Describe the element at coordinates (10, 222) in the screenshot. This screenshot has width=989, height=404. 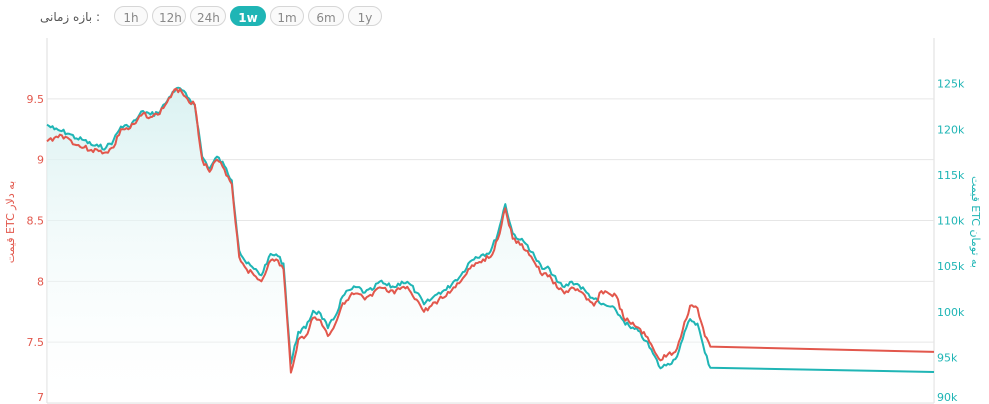
I see `left-axis-title: قیمت ETC به دلار` at that location.